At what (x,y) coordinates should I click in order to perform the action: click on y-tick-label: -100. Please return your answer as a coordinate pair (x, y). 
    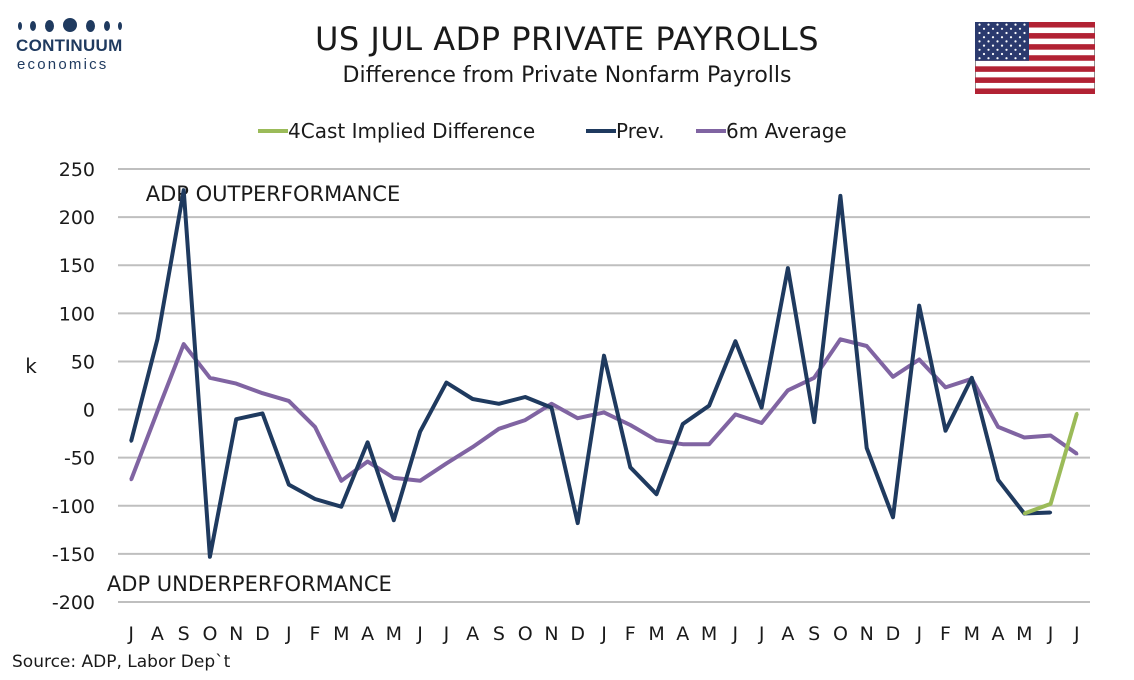
    Looking at the image, I should click on (73, 507).